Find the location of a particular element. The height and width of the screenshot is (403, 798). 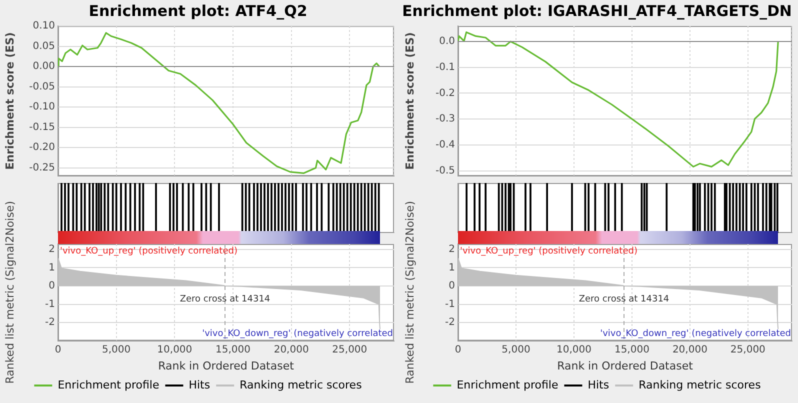

y-tick-label: 0.05 is located at coordinates (43, 46).